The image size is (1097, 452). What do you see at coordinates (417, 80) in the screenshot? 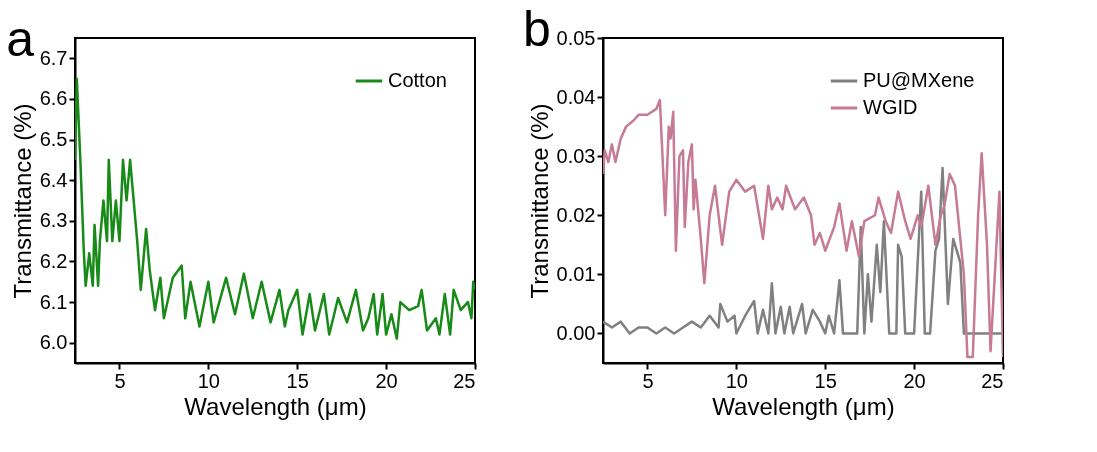
I see `legend-label: Cotton` at bounding box center [417, 80].